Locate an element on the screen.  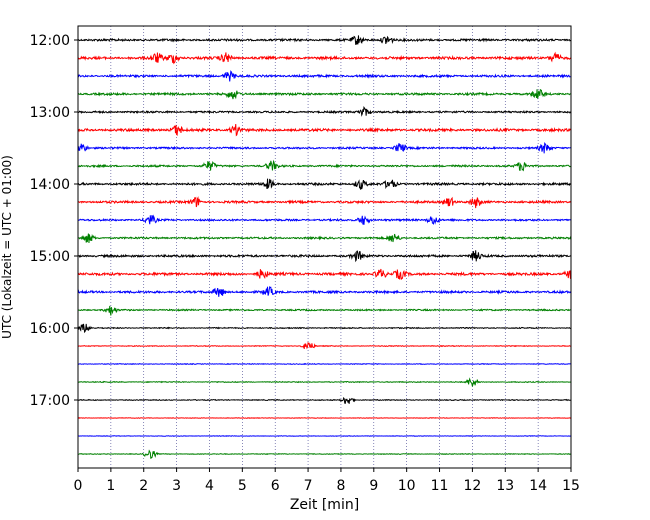
y-axis-label: UTC (Lokalzeit = UTC + 01:00) is located at coordinates (7, 247).